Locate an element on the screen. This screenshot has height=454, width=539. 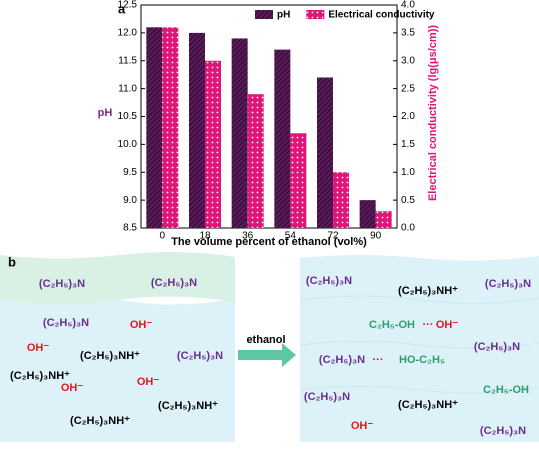
panel-label: a is located at coordinates (122, 8).